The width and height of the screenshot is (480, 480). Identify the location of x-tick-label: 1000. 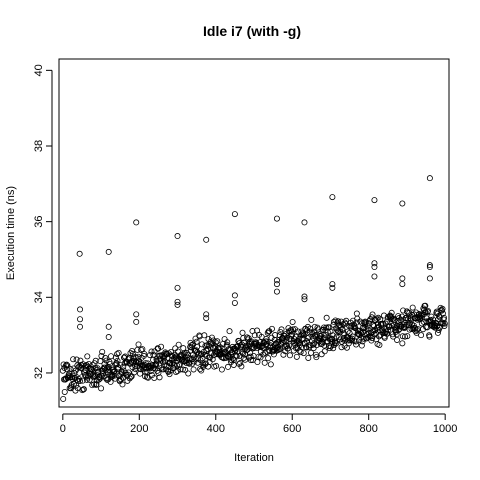
(445, 429).